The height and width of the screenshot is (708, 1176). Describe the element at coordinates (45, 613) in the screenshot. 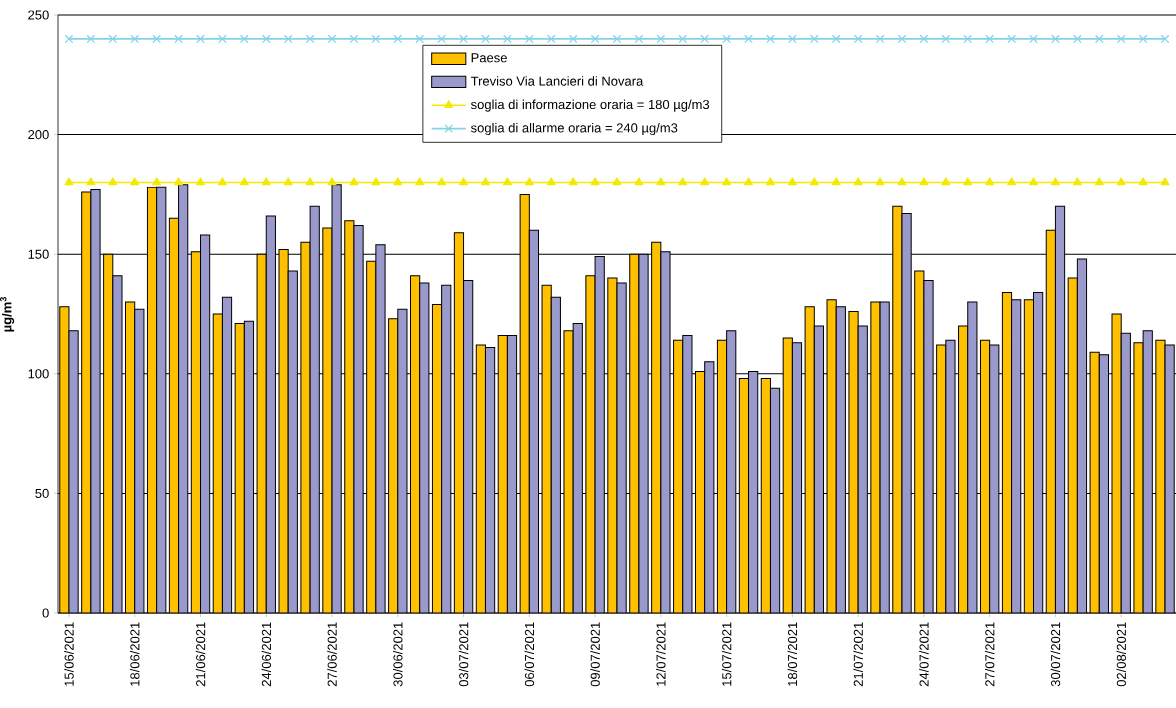

I see `y-tick-label: 0` at that location.